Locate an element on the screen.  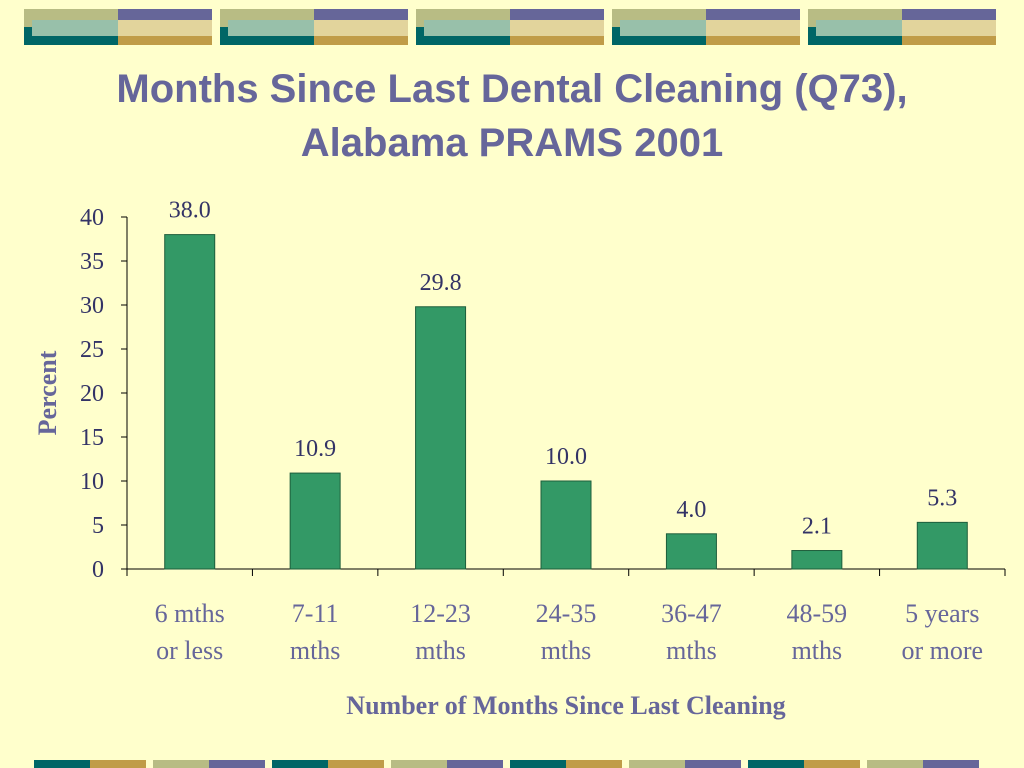
x-tick-label: 24-35 mths is located at coordinates (566, 632).